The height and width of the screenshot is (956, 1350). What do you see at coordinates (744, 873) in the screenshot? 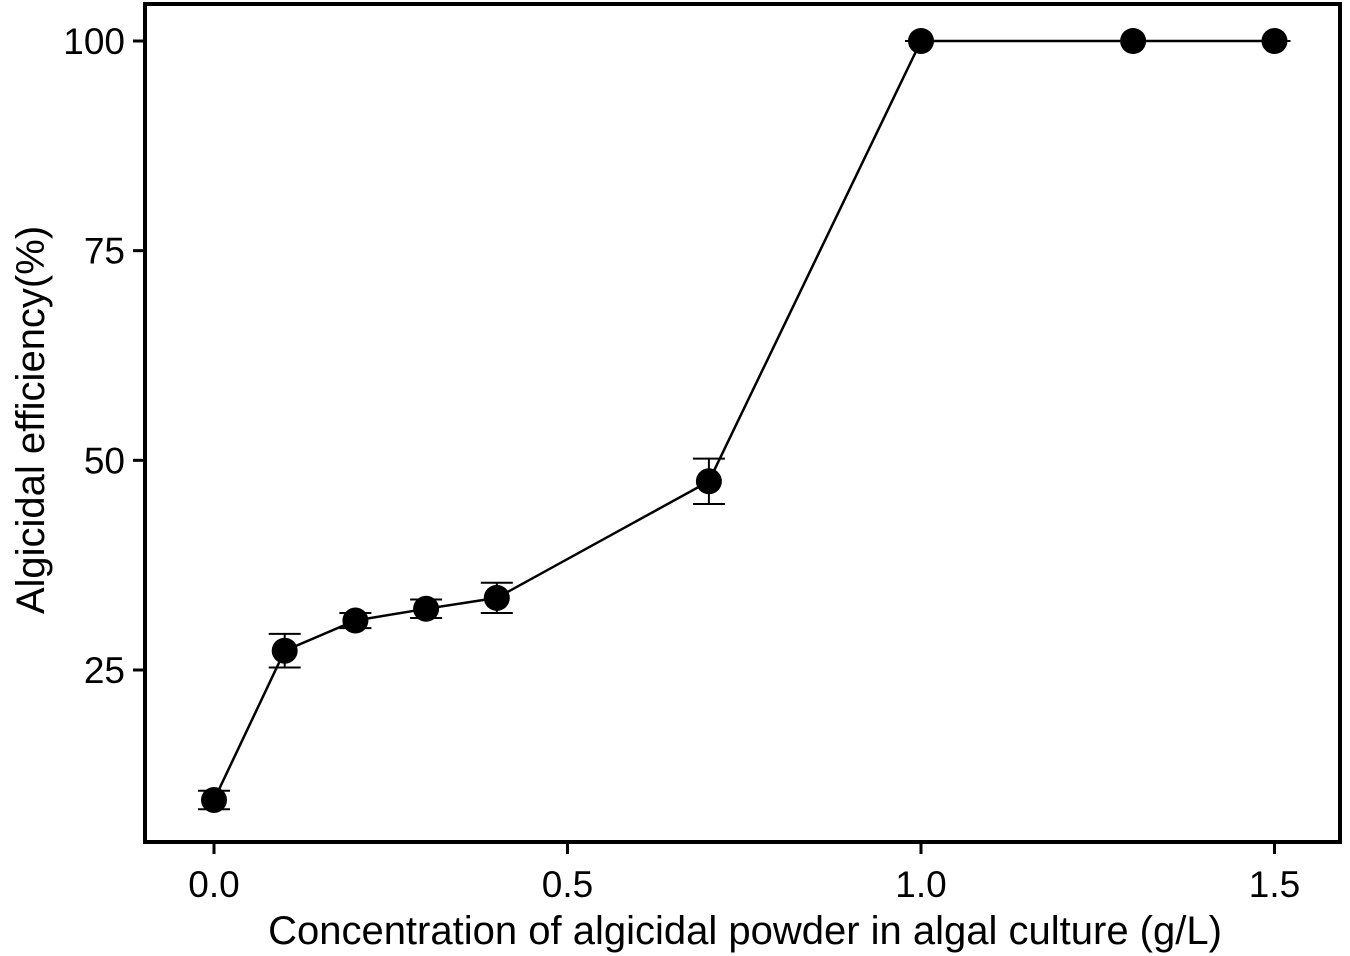
I see `x-axis: 0.0 0.5 1.0 1.5` at bounding box center [744, 873].